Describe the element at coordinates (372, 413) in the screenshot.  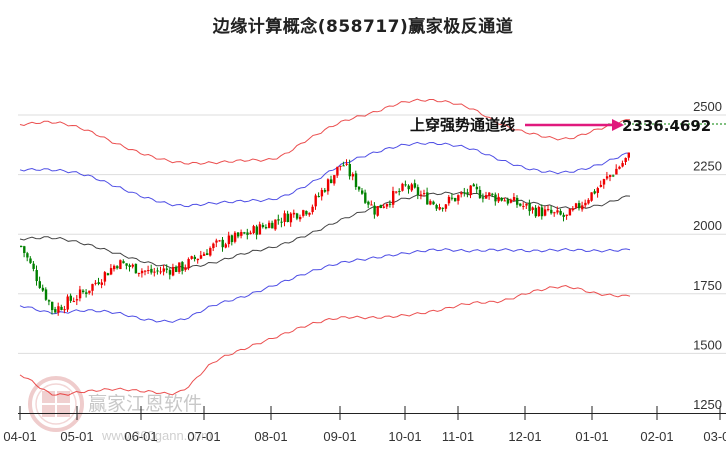
I see `axes` at that location.